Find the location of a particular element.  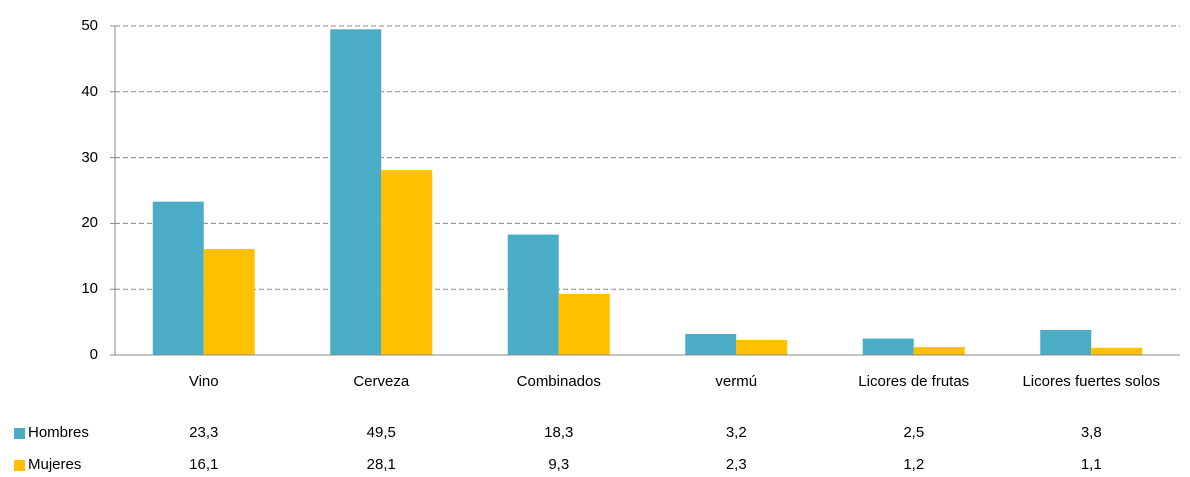

table-value: 18,3 is located at coordinates (559, 432).